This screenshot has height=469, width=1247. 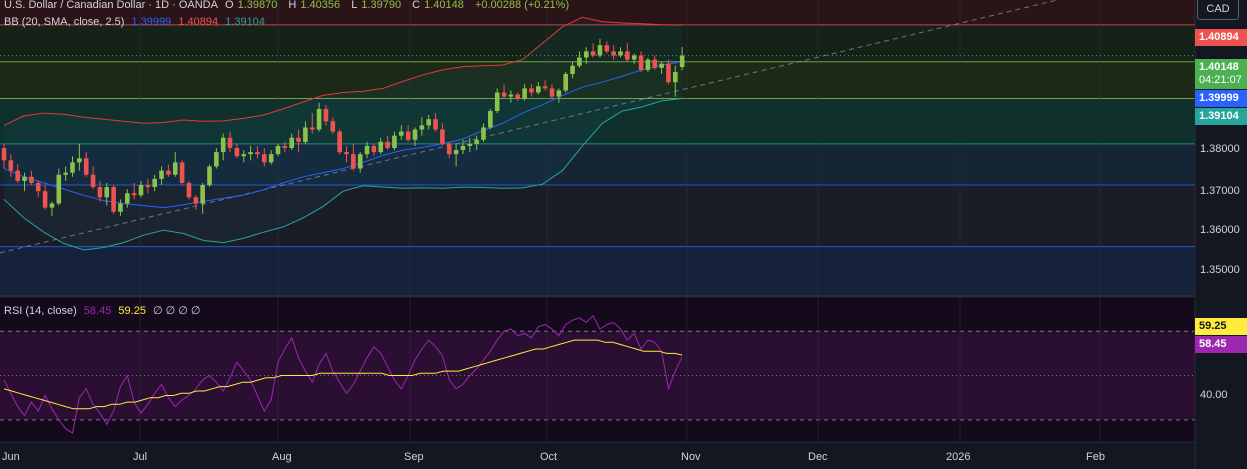 I want to click on bar-countdown: 04:21:07, so click(x=1220, y=80).